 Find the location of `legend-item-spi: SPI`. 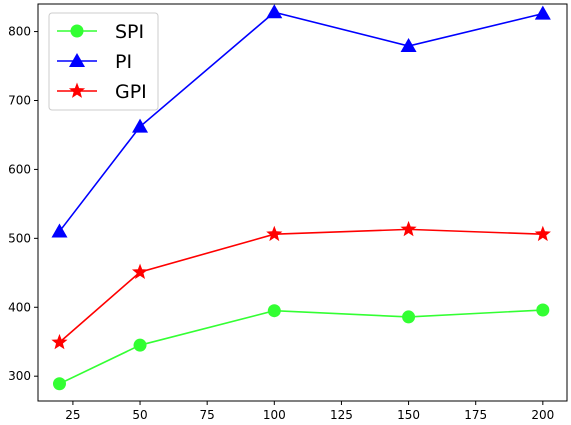

legend-item-spi: SPI is located at coordinates (100, 32).